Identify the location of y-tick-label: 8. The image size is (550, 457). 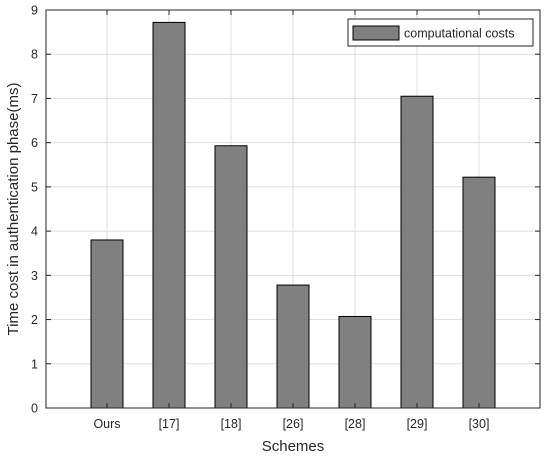
(34, 55).